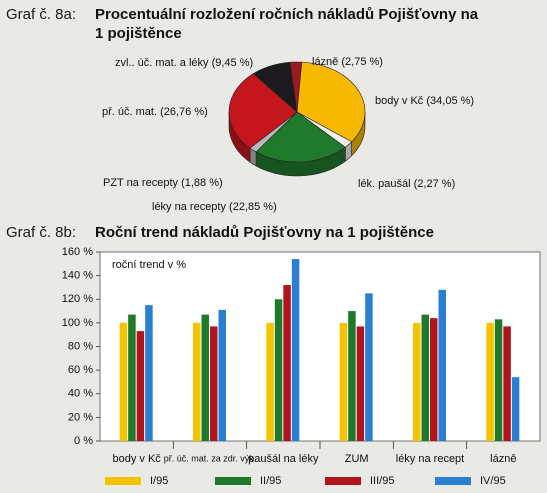  Describe the element at coordinates (77, 252) in the screenshot. I see `y-tick-label: 160 %` at that location.